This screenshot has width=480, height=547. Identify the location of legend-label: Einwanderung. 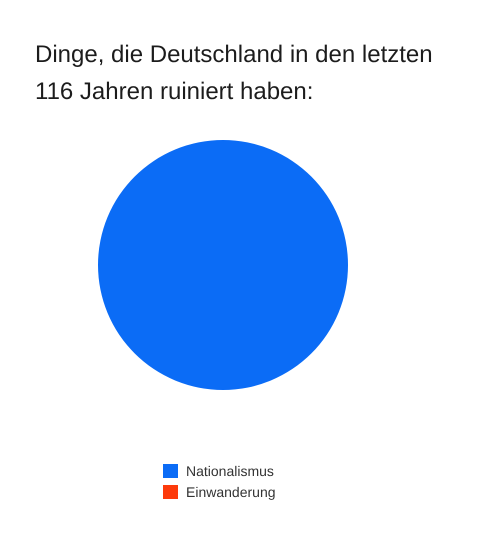
(231, 492).